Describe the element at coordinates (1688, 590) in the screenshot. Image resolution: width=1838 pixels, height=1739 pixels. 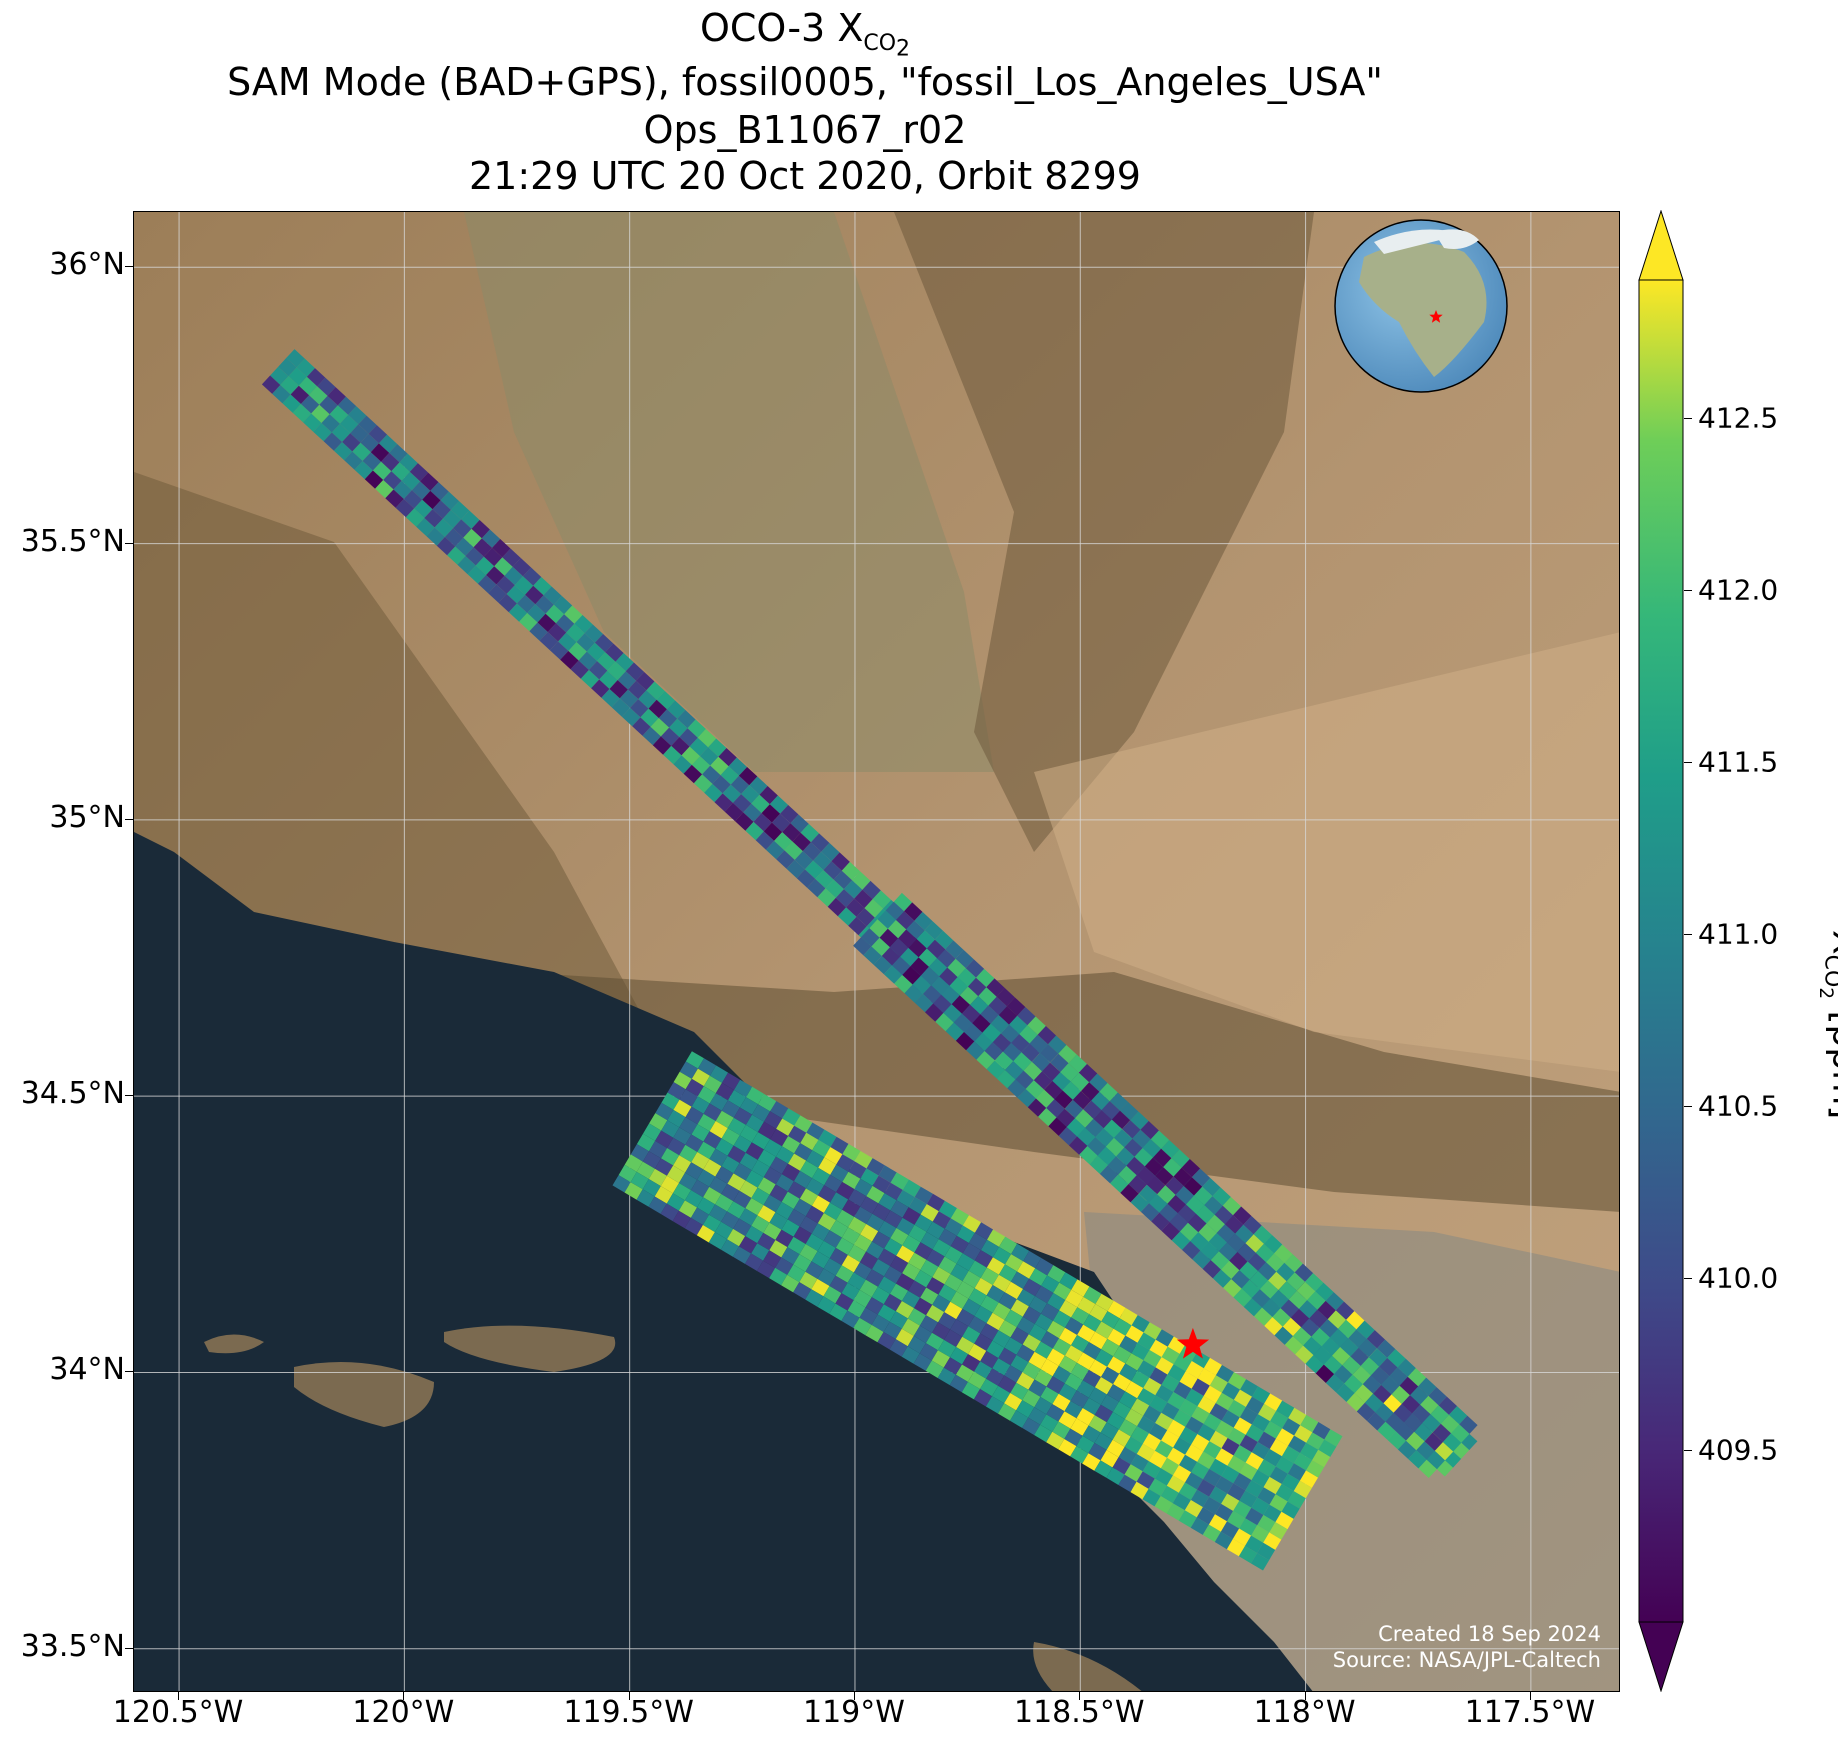
I see `colorbar-tick` at that location.